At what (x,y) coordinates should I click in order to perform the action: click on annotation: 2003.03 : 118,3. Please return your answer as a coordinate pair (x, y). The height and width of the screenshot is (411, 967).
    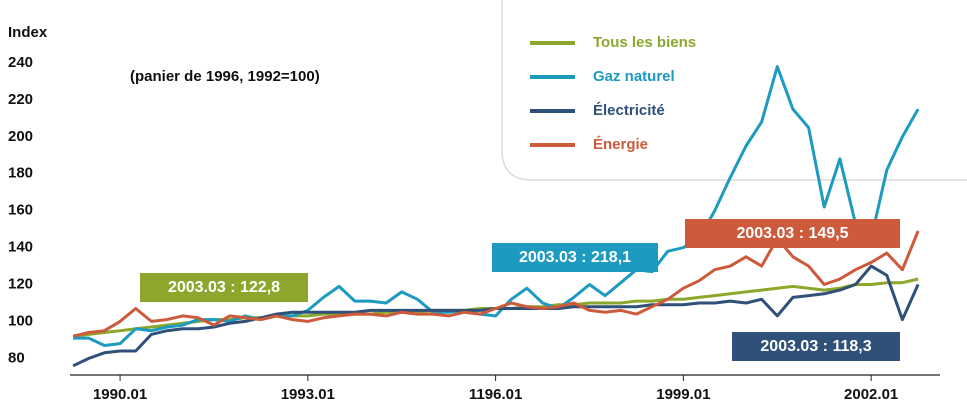
    Looking at the image, I should click on (815, 346).